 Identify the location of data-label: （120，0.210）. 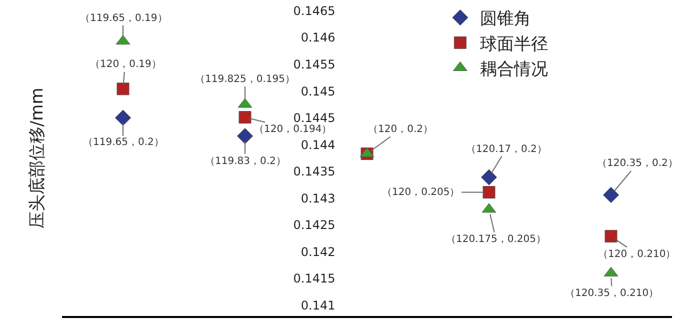
(637, 254).